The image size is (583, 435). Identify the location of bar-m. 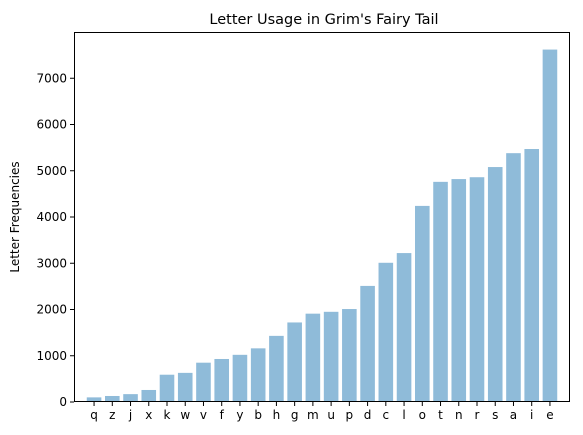
(313, 357).